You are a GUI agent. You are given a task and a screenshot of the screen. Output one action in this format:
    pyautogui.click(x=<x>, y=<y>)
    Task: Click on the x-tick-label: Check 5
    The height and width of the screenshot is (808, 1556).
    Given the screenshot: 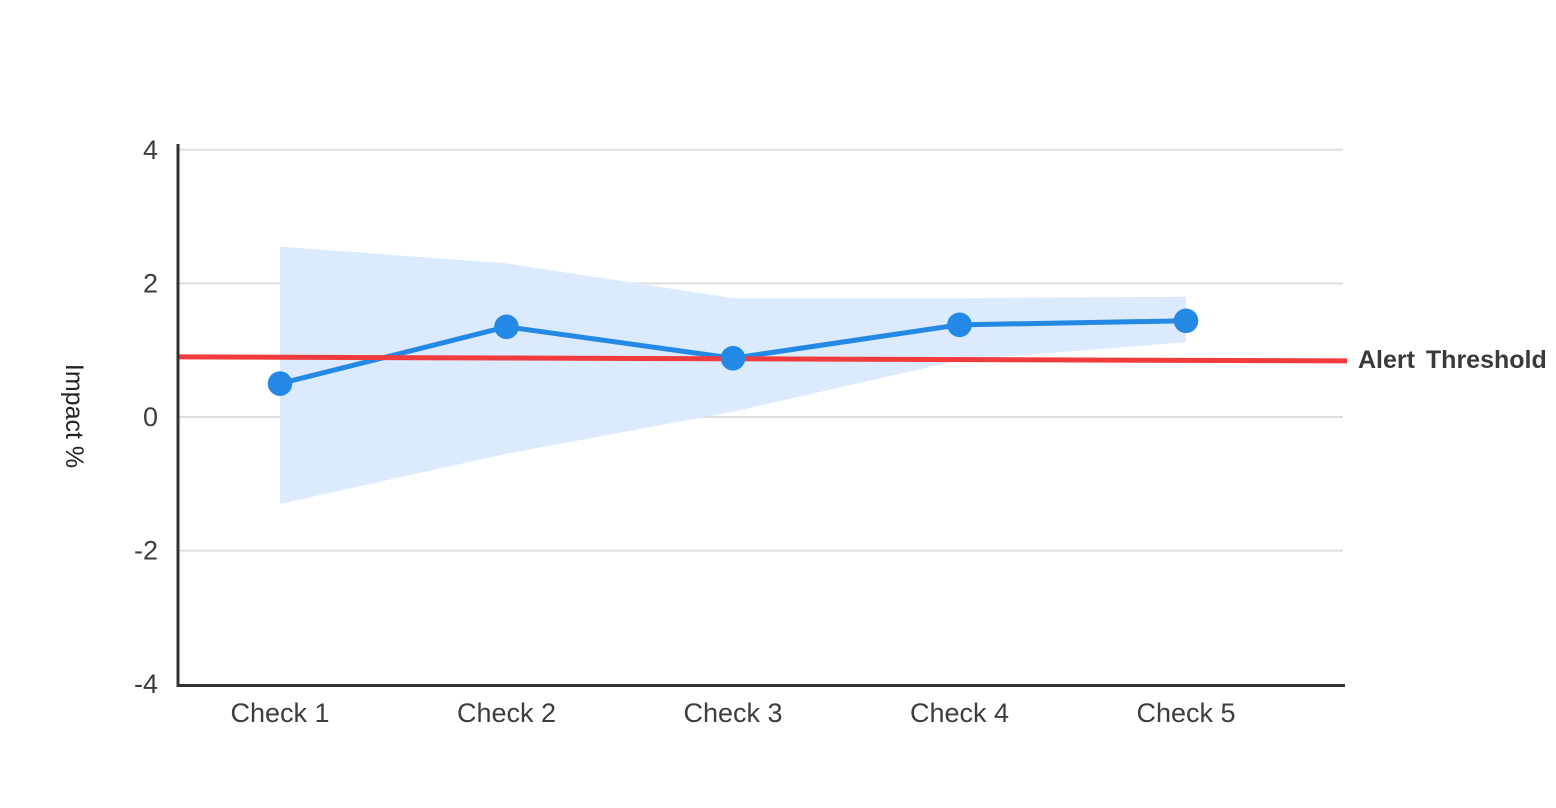 What is the action you would take?
    pyautogui.click(x=1185, y=713)
    